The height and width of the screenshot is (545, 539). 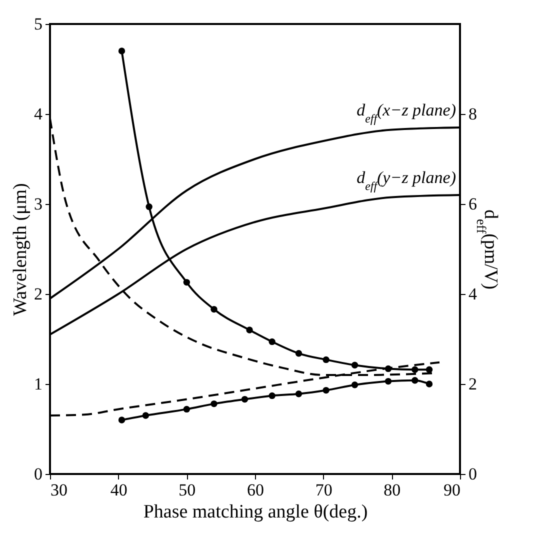 I want to click on y2-tick-label: 8, so click(x=472, y=114).